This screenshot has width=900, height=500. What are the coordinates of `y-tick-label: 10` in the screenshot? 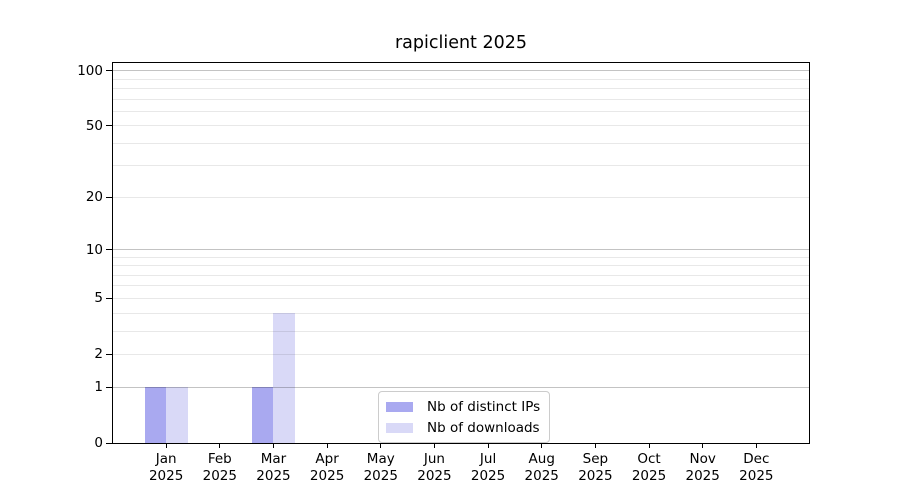 It's located at (94, 249).